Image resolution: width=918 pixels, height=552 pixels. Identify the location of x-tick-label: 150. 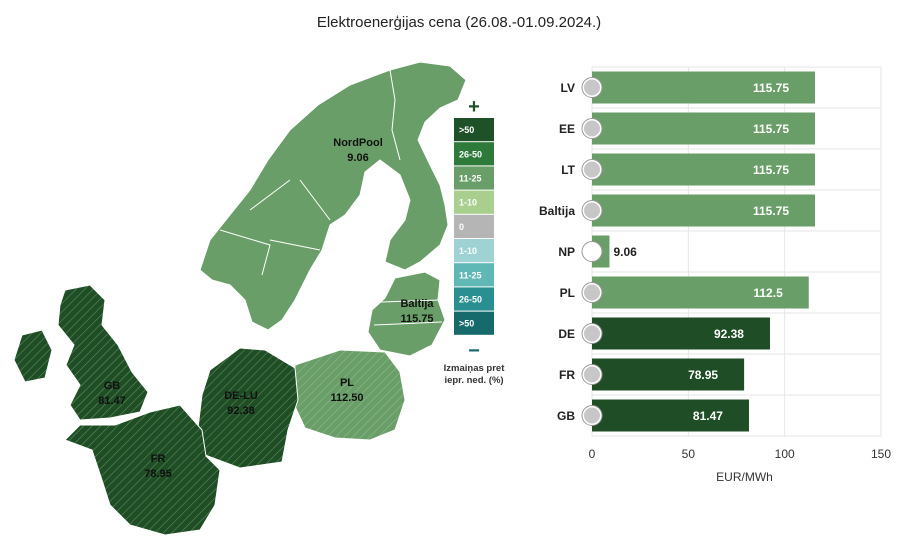
(881, 454).